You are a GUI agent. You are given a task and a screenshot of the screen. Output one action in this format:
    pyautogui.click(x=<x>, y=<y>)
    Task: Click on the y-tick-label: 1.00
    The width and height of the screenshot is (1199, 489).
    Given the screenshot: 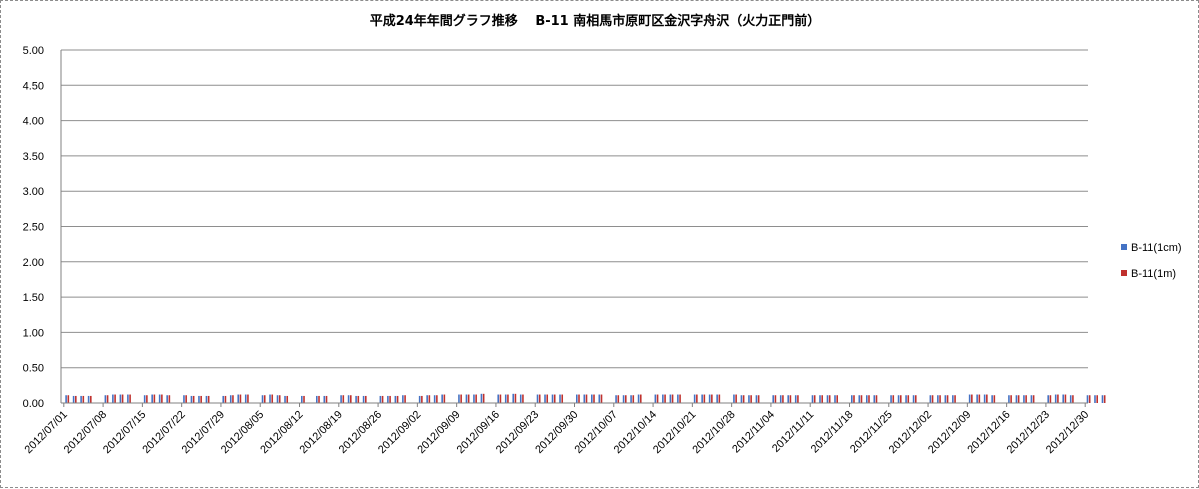 What is the action you would take?
    pyautogui.click(x=33, y=333)
    